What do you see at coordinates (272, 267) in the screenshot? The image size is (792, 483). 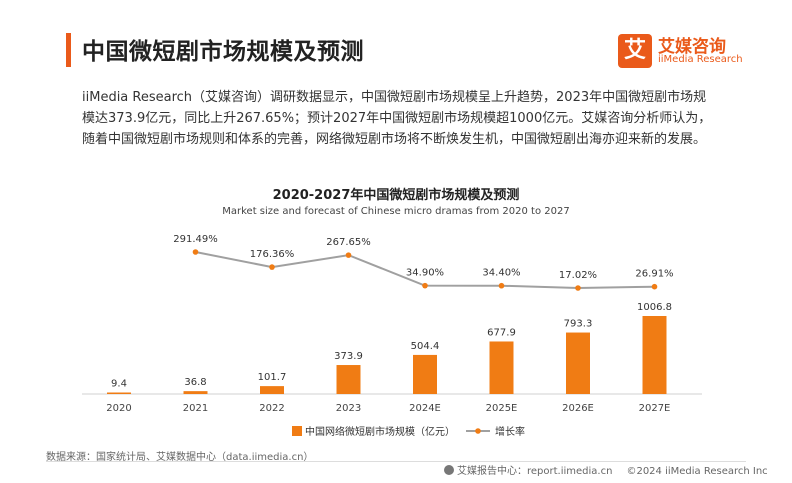 I see `growth-point-2022` at bounding box center [272, 267].